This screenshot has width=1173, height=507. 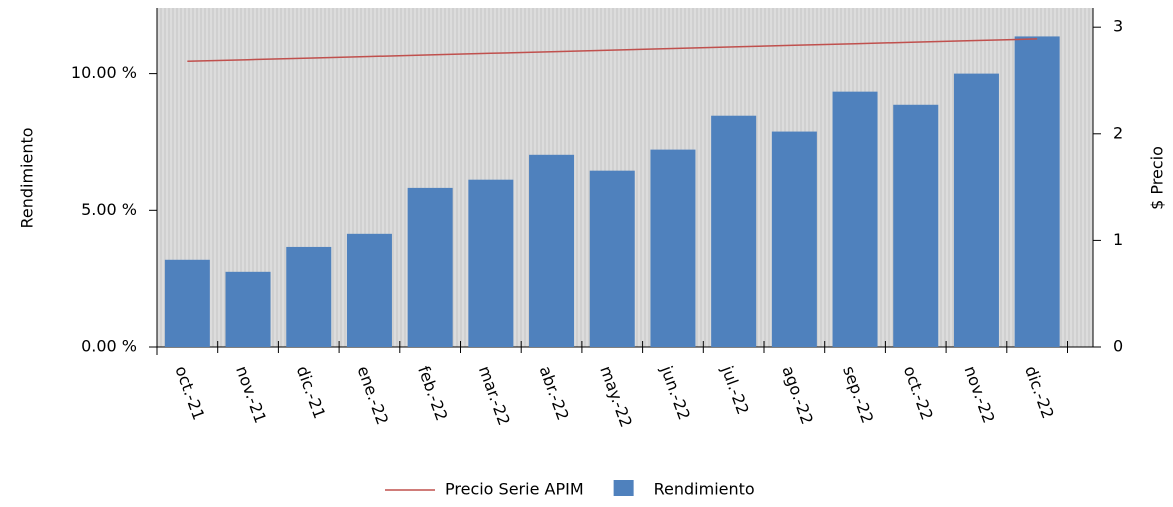 I want to click on x-tick-label: oct.-21, so click(x=189, y=392).